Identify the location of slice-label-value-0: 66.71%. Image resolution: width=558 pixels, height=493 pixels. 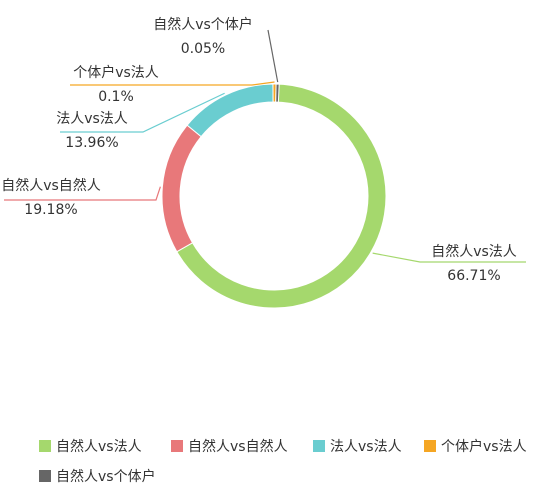
(473, 276).